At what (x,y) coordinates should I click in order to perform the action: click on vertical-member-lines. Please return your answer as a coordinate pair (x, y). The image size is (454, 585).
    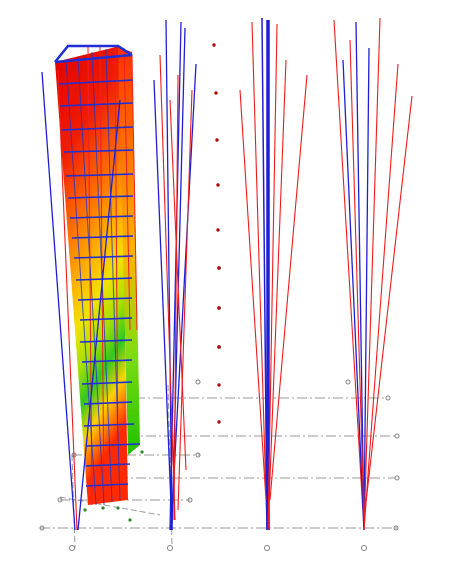
    Looking at the image, I should click on (93, 277).